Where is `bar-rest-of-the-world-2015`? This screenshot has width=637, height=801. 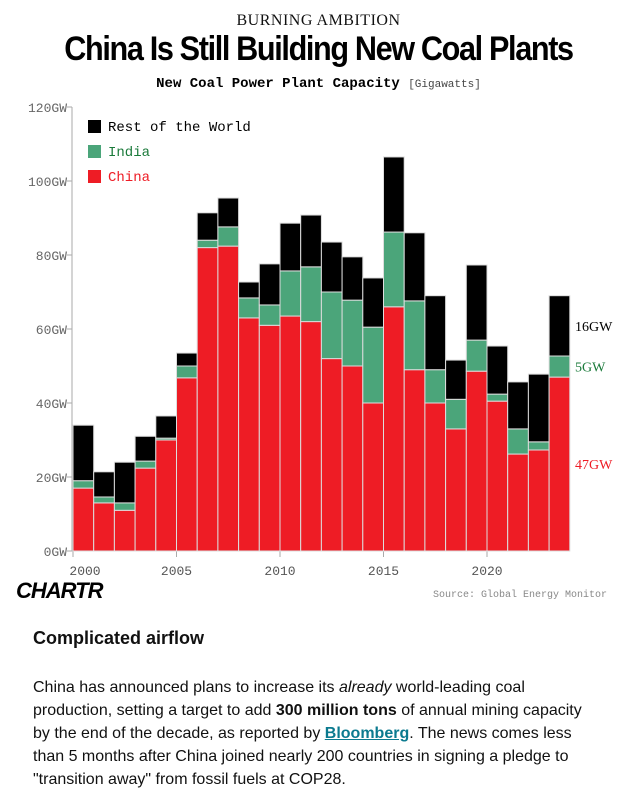
bar-rest-of-the-world-2015 is located at coordinates (394, 194).